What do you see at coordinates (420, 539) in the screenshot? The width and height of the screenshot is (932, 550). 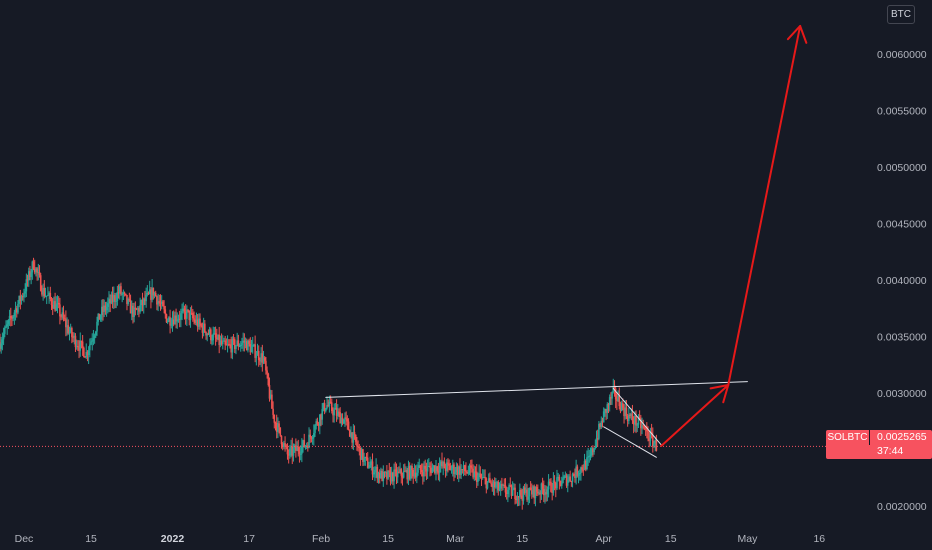 I see `time-axis: Dec 15 2022 17 Feb 15 Mar 15 Apr 15 May 16` at bounding box center [420, 539].